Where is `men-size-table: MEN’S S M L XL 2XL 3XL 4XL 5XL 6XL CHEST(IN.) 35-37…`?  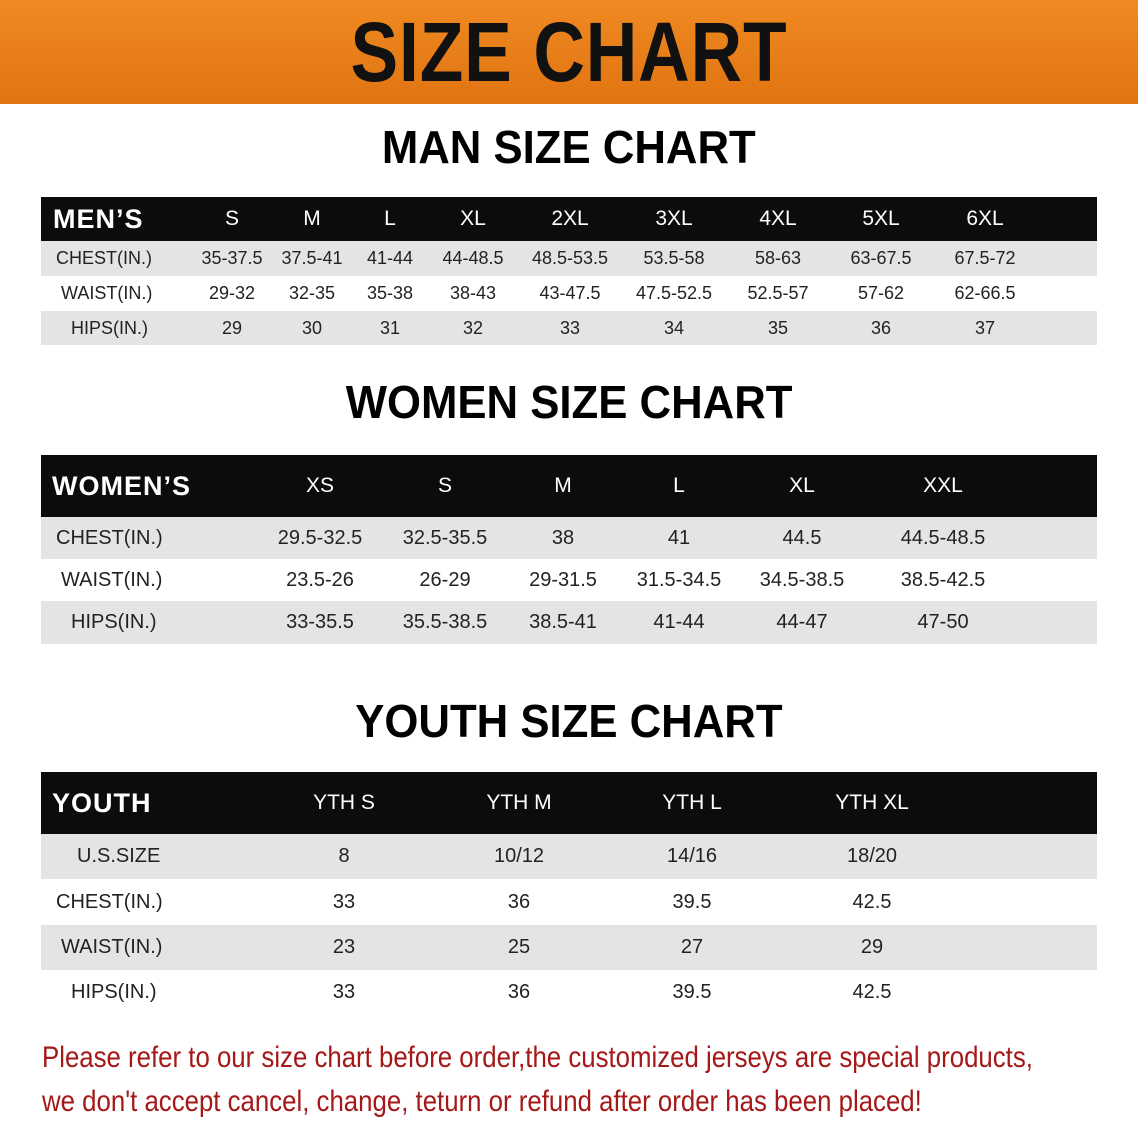 men-size-table: MEN’S S M L XL 2XL 3XL 4XL 5XL 6XL CHEST(IN.) 35-37… is located at coordinates (569, 271).